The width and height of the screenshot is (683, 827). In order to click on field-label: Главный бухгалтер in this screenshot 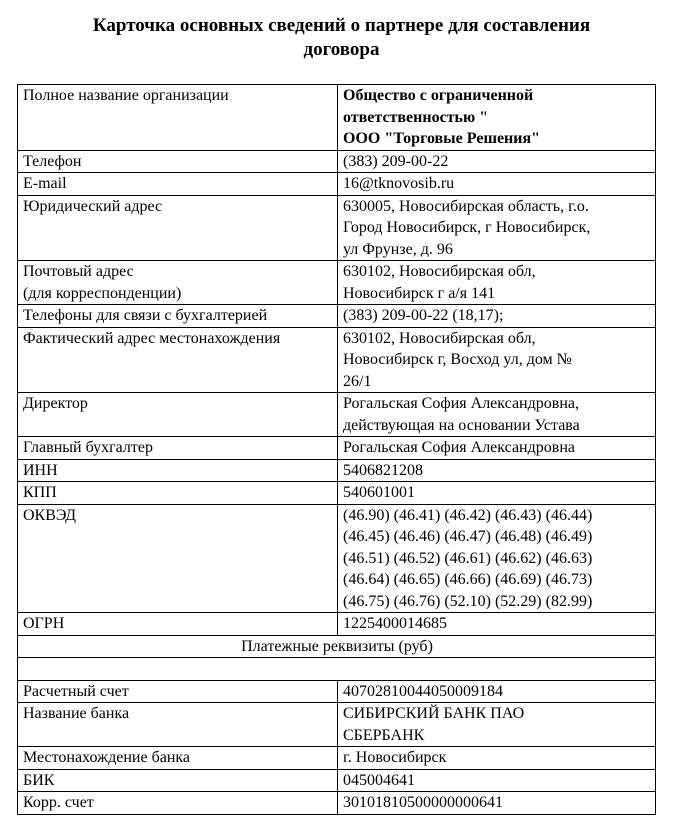, I will do `click(177, 448)`.